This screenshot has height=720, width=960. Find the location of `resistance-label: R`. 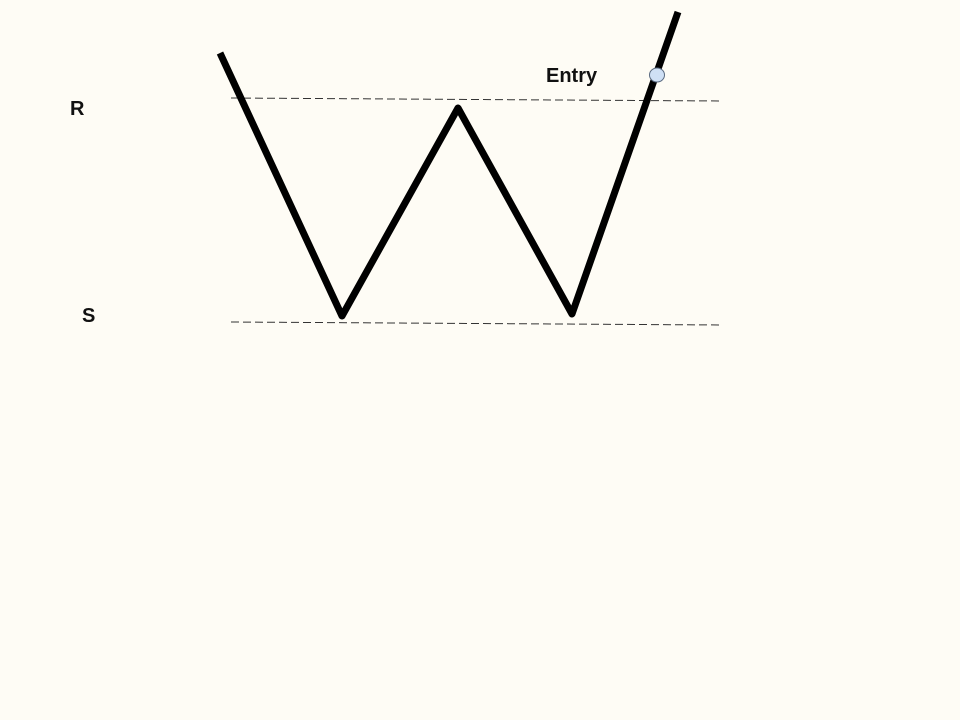

resistance-label: R is located at coordinates (77, 109).